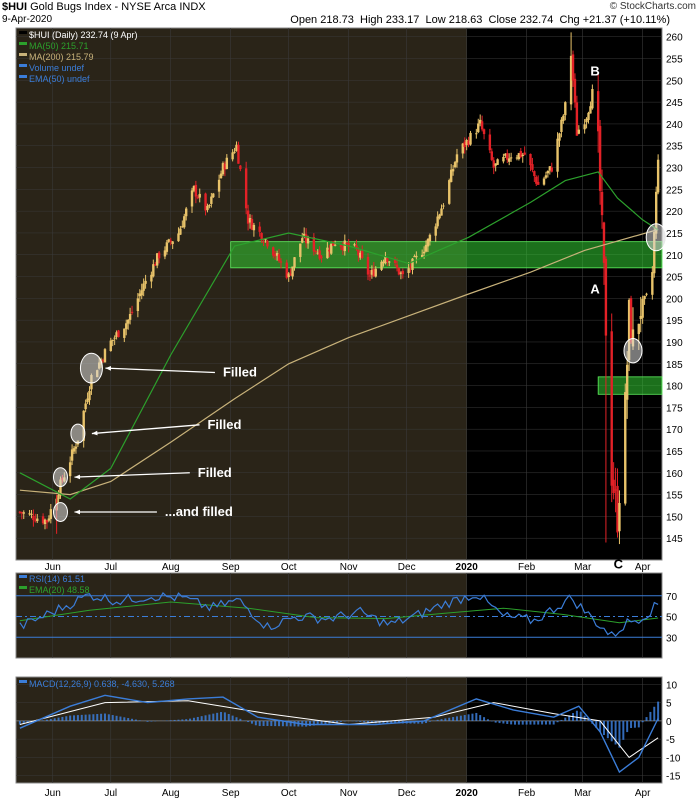  What do you see at coordinates (110, 793) in the screenshot?
I see `x-tick-label-bottom: Jul` at bounding box center [110, 793].